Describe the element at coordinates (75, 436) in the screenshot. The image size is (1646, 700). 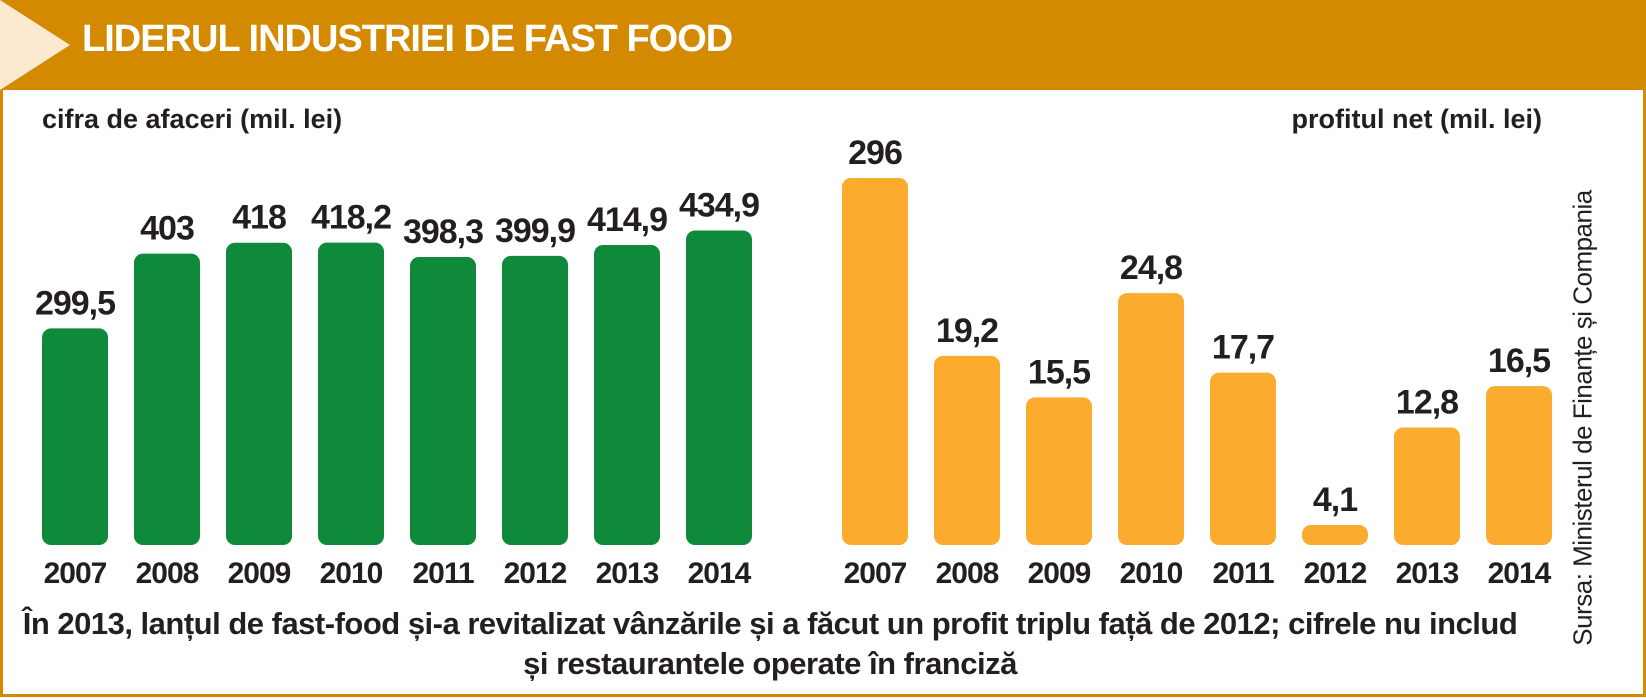
I see `turnover-bar-2007` at that location.